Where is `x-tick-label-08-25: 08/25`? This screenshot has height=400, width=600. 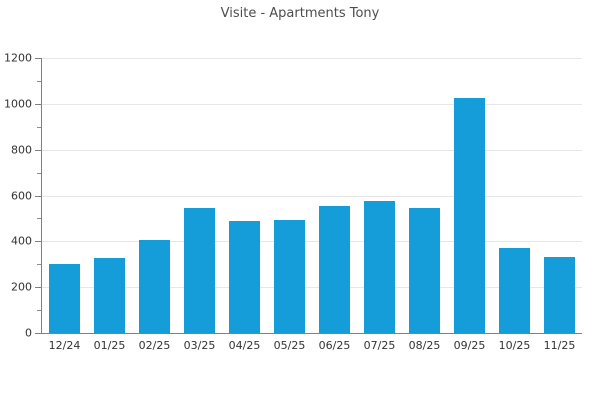 x-tick-label-08-25: 08/25 is located at coordinates (424, 345).